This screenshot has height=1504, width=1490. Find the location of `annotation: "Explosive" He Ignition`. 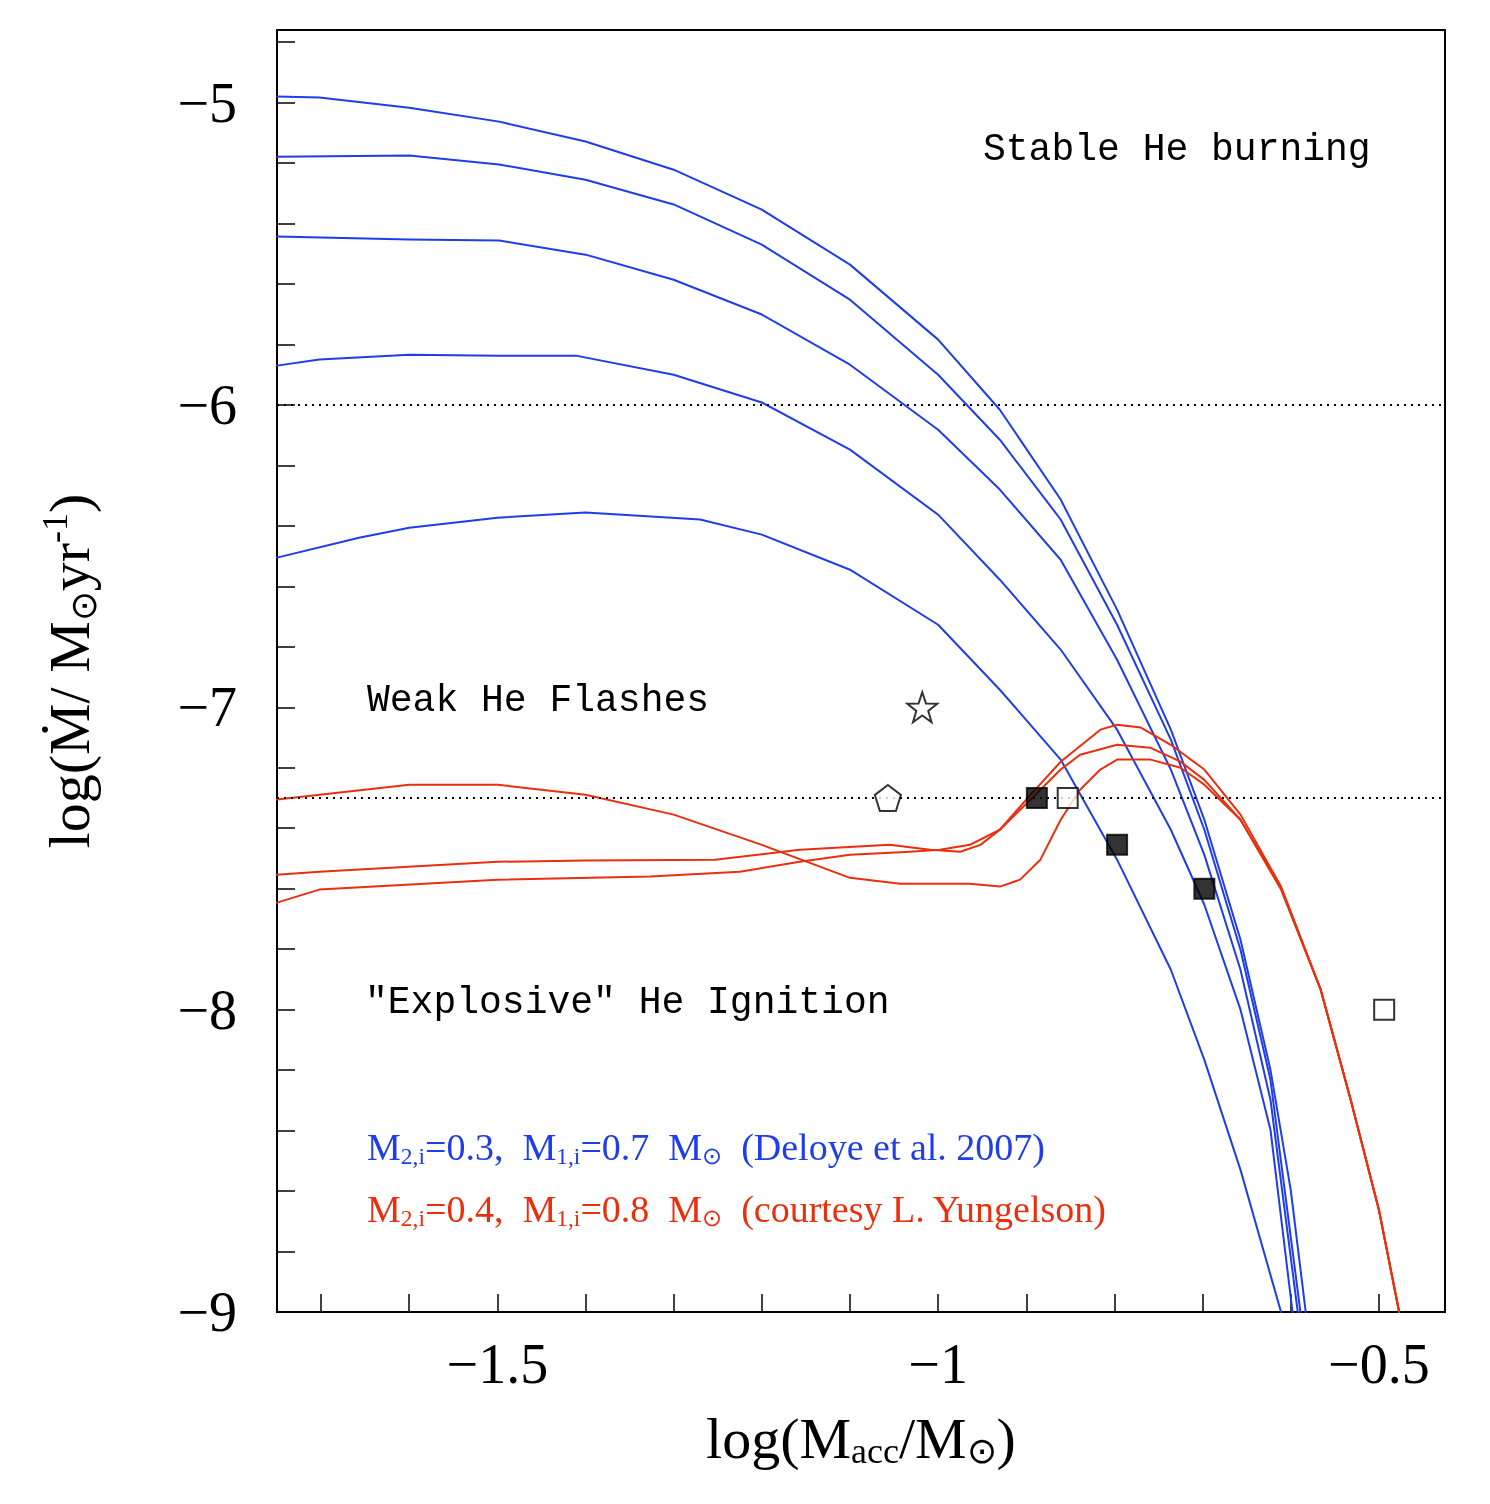

annotation: "Explosive" He Ignition is located at coordinates (627, 1002).